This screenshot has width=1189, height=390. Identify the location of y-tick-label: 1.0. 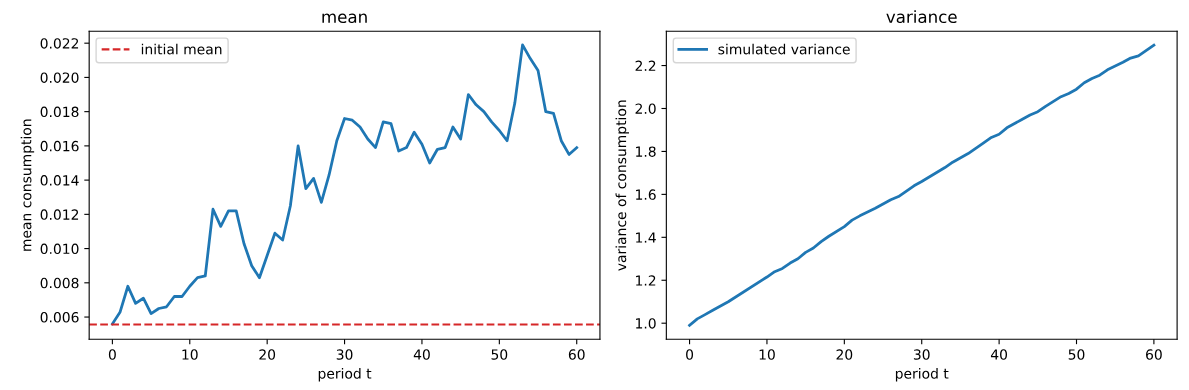
(646, 323).